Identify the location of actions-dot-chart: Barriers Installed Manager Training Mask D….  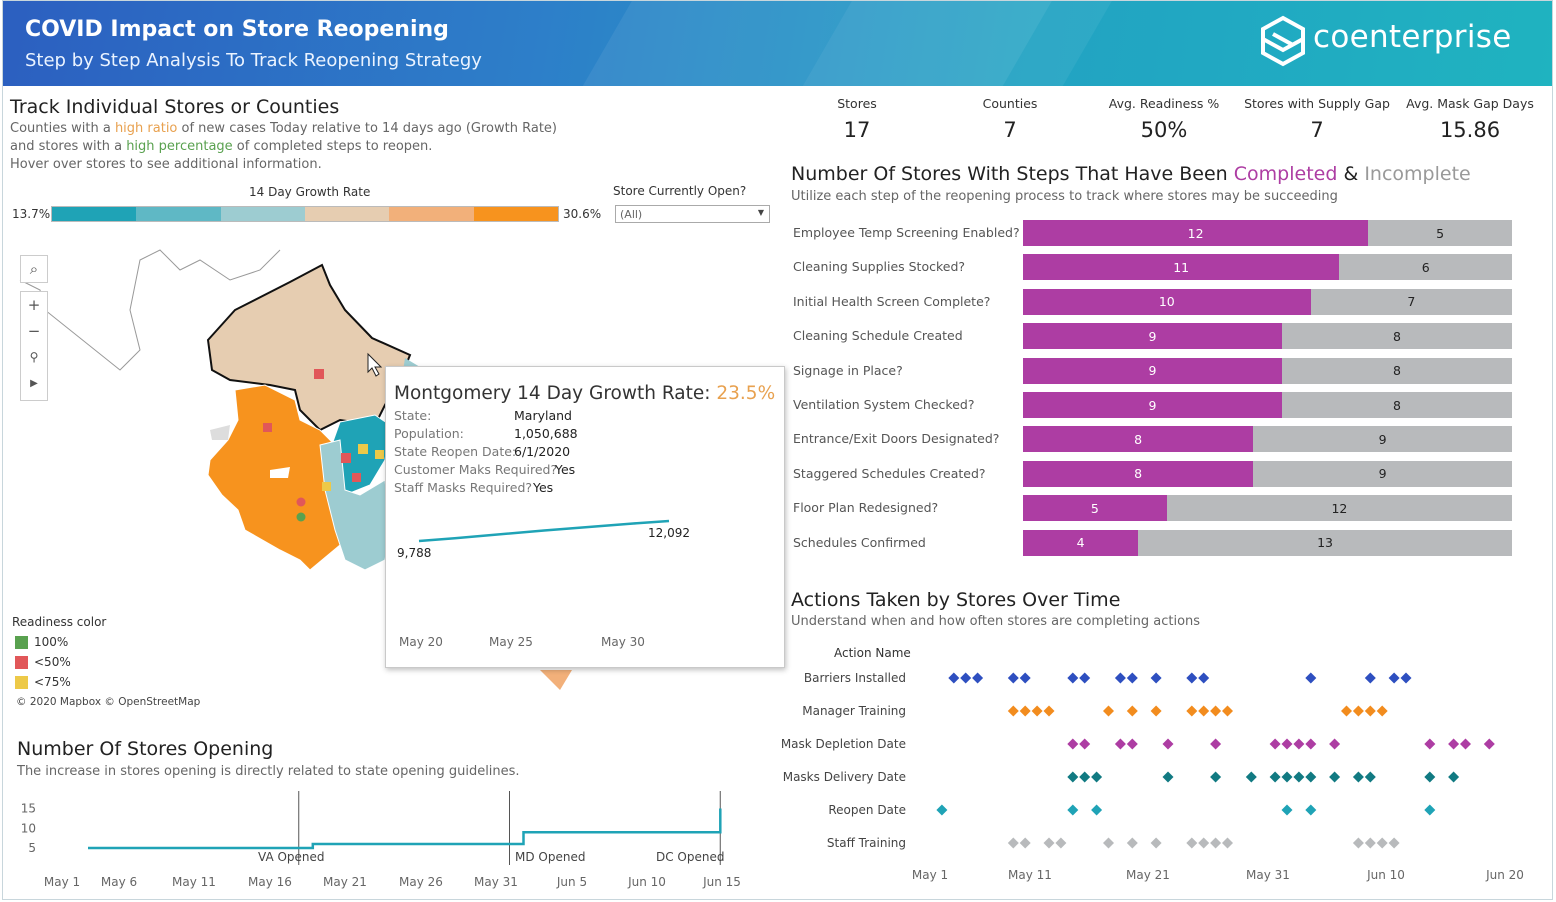
(1165, 775).